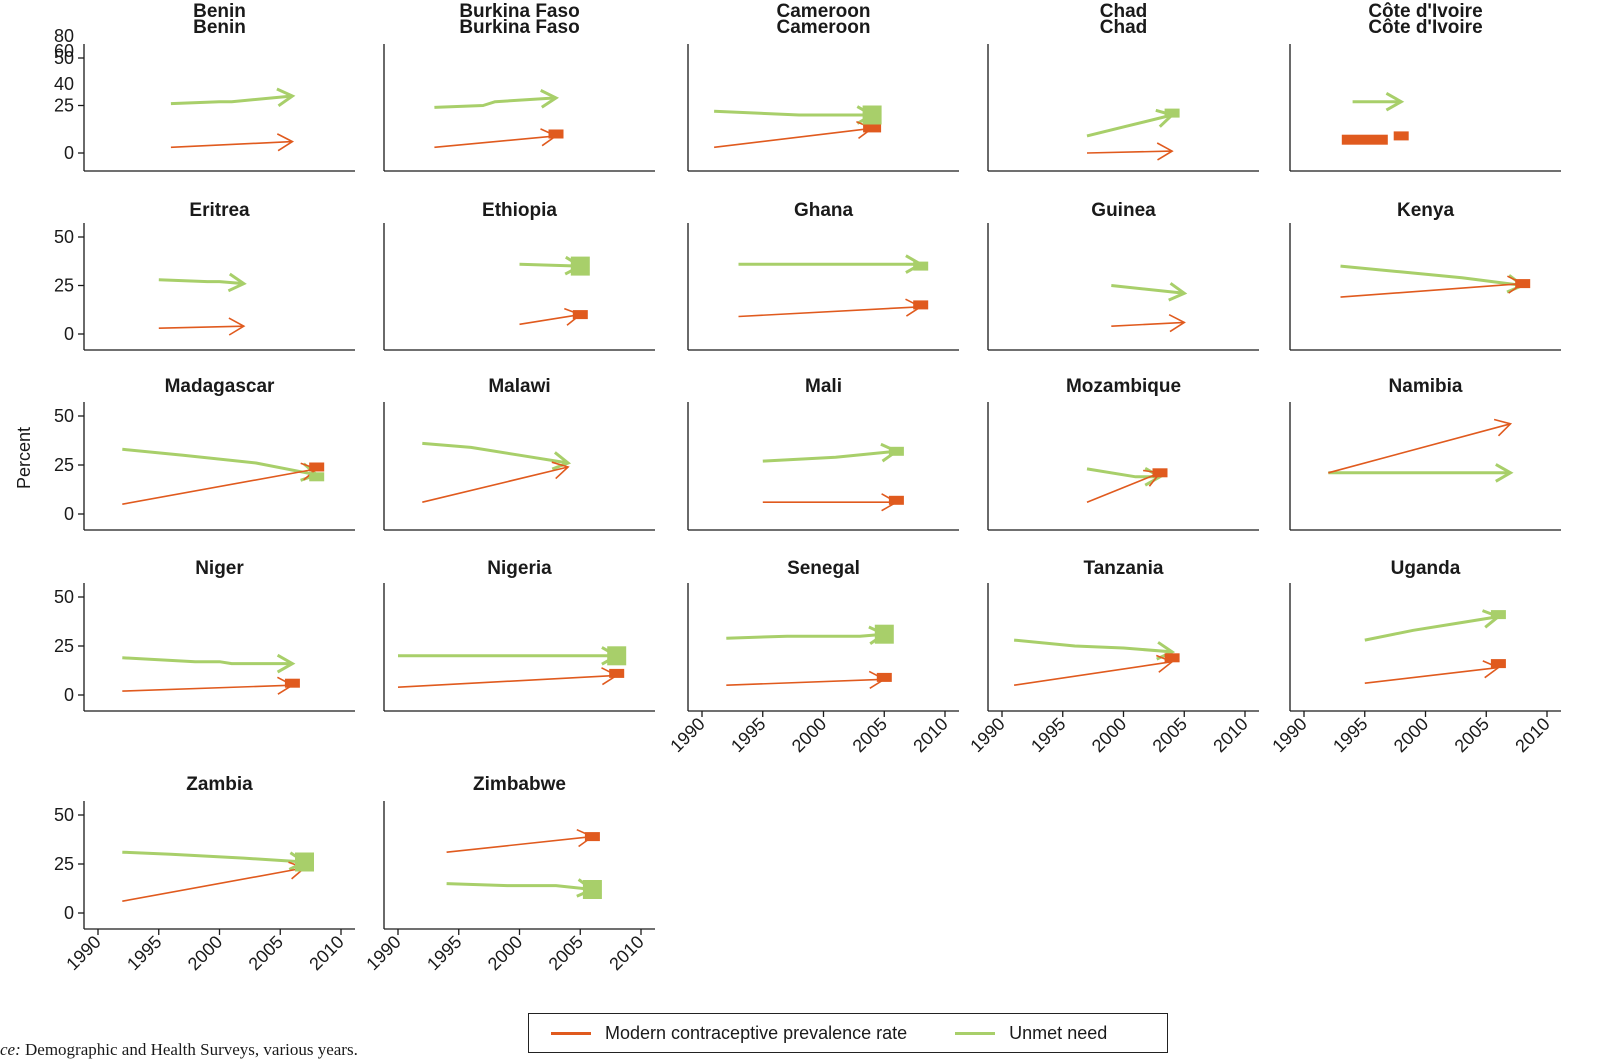  What do you see at coordinates (1419, 448) in the screenshot?
I see `mcpr-line-namibia` at bounding box center [1419, 448].